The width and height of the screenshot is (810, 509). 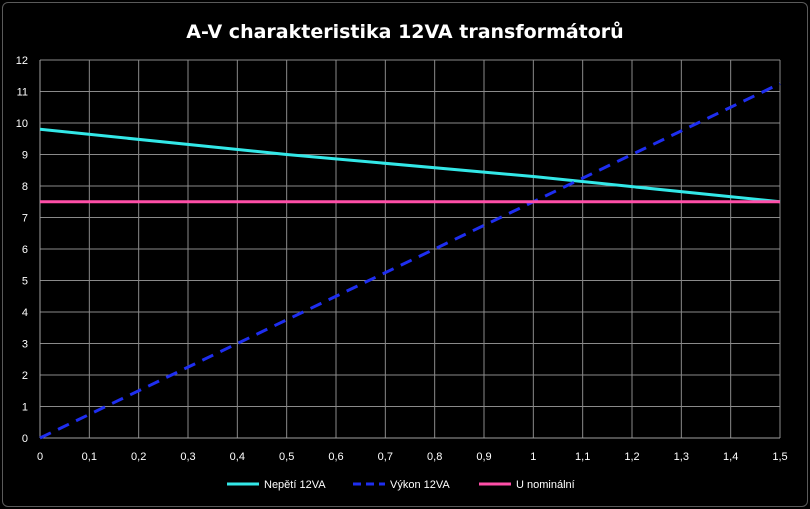 What do you see at coordinates (545, 485) in the screenshot?
I see `legend-label: U nominální` at bounding box center [545, 485].